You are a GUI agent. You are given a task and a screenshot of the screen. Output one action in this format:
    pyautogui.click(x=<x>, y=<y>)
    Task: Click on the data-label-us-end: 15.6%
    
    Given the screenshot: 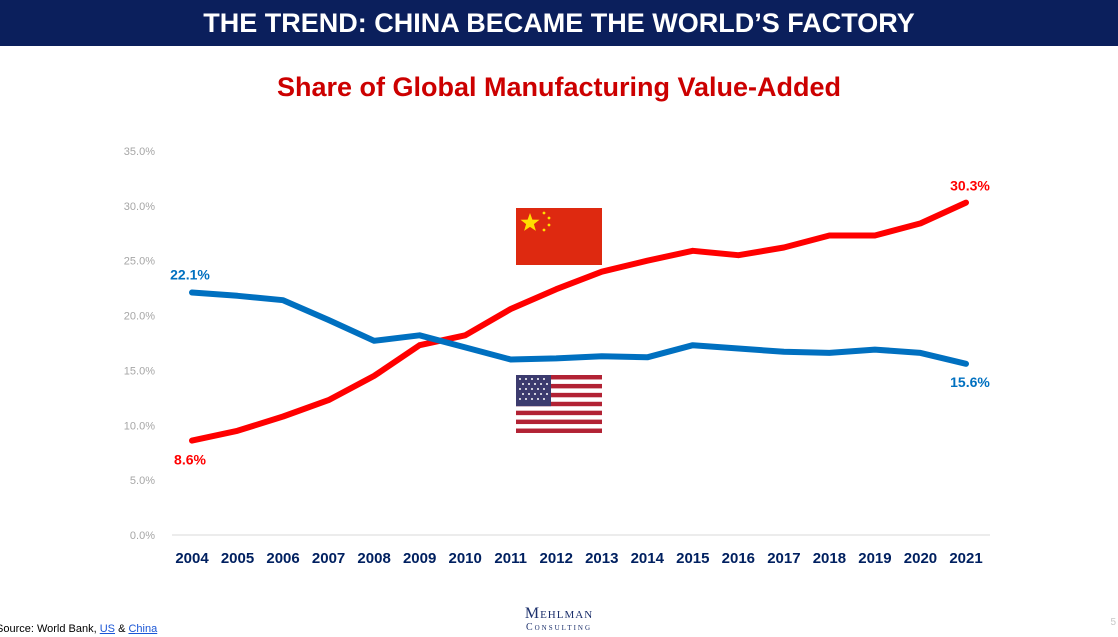 What is the action you would take?
    pyautogui.click(x=970, y=382)
    